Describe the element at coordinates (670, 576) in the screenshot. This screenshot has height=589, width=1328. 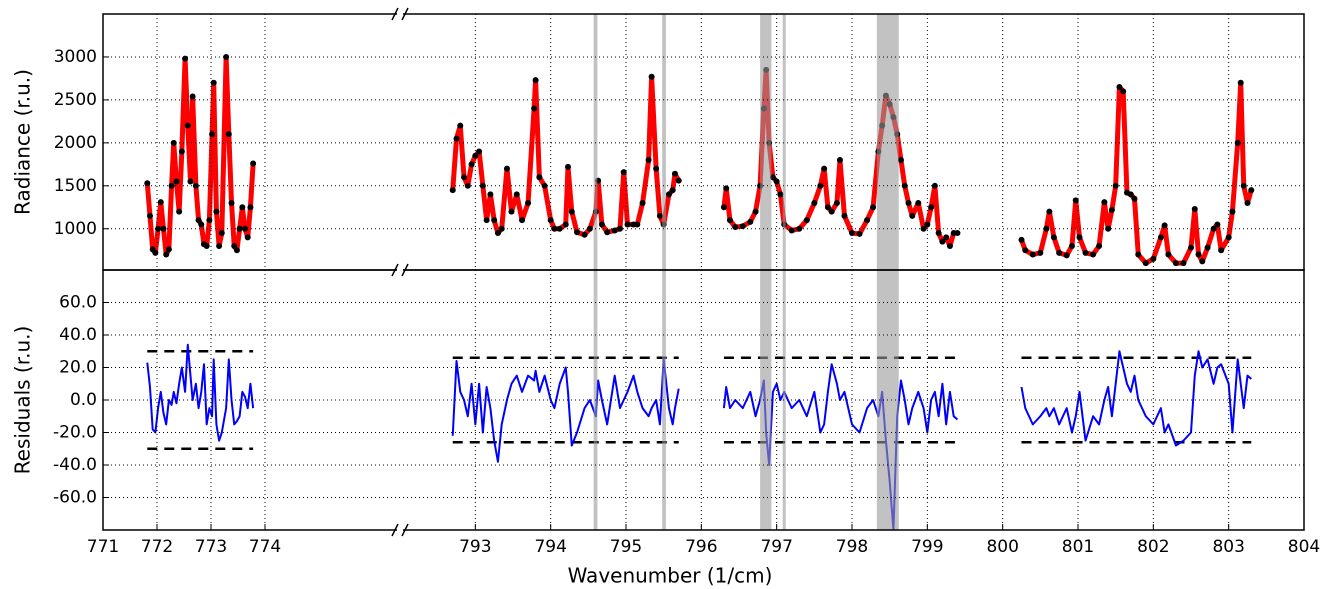
I see `x-axis-label: Wavenumber (1/cm)` at that location.